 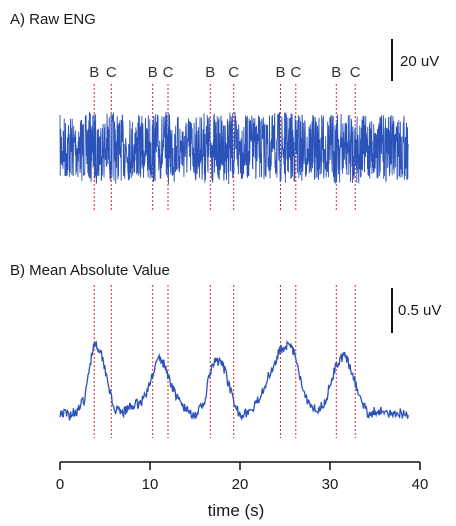 What do you see at coordinates (90, 270) in the screenshot?
I see `panel-b-title: B) Mean Absolute Value` at bounding box center [90, 270].